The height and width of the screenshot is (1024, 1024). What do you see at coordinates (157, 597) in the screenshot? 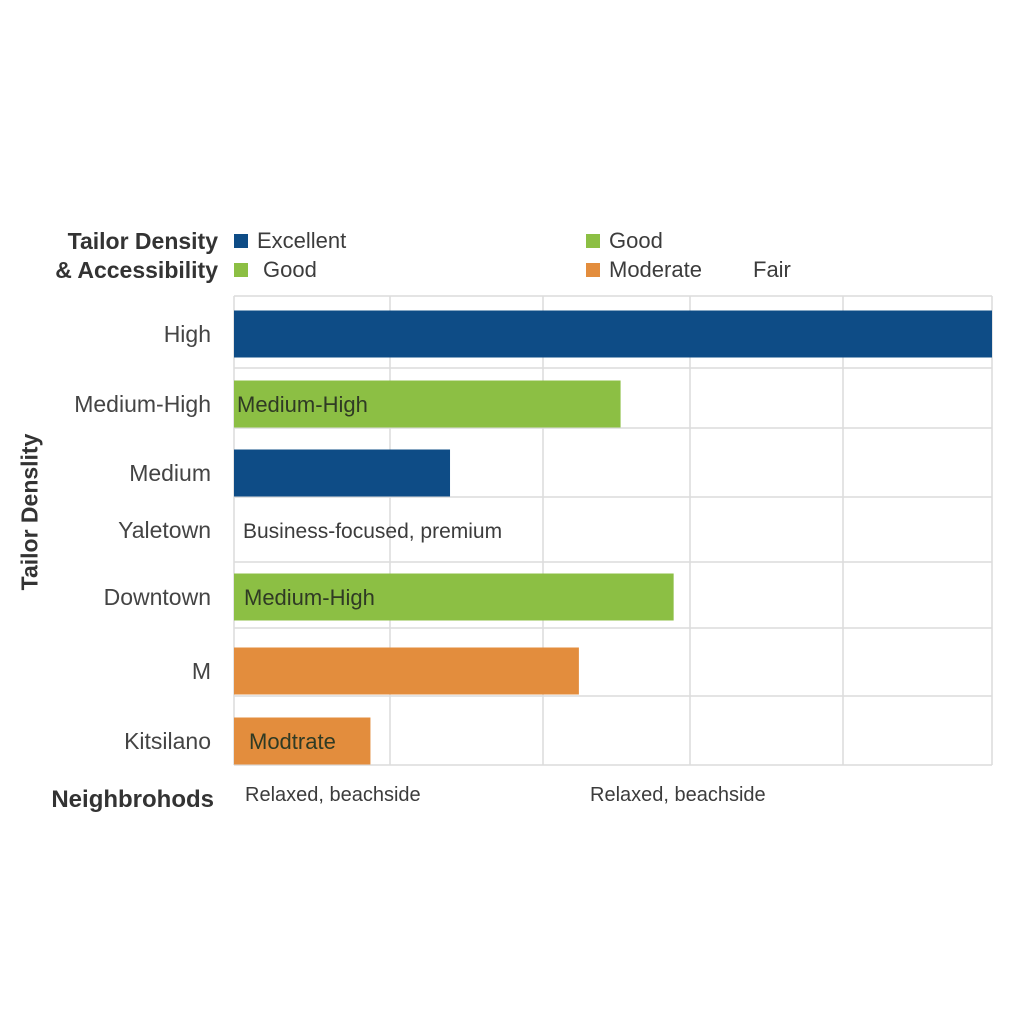
I see `y-tick-label: Downtown` at bounding box center [157, 597].